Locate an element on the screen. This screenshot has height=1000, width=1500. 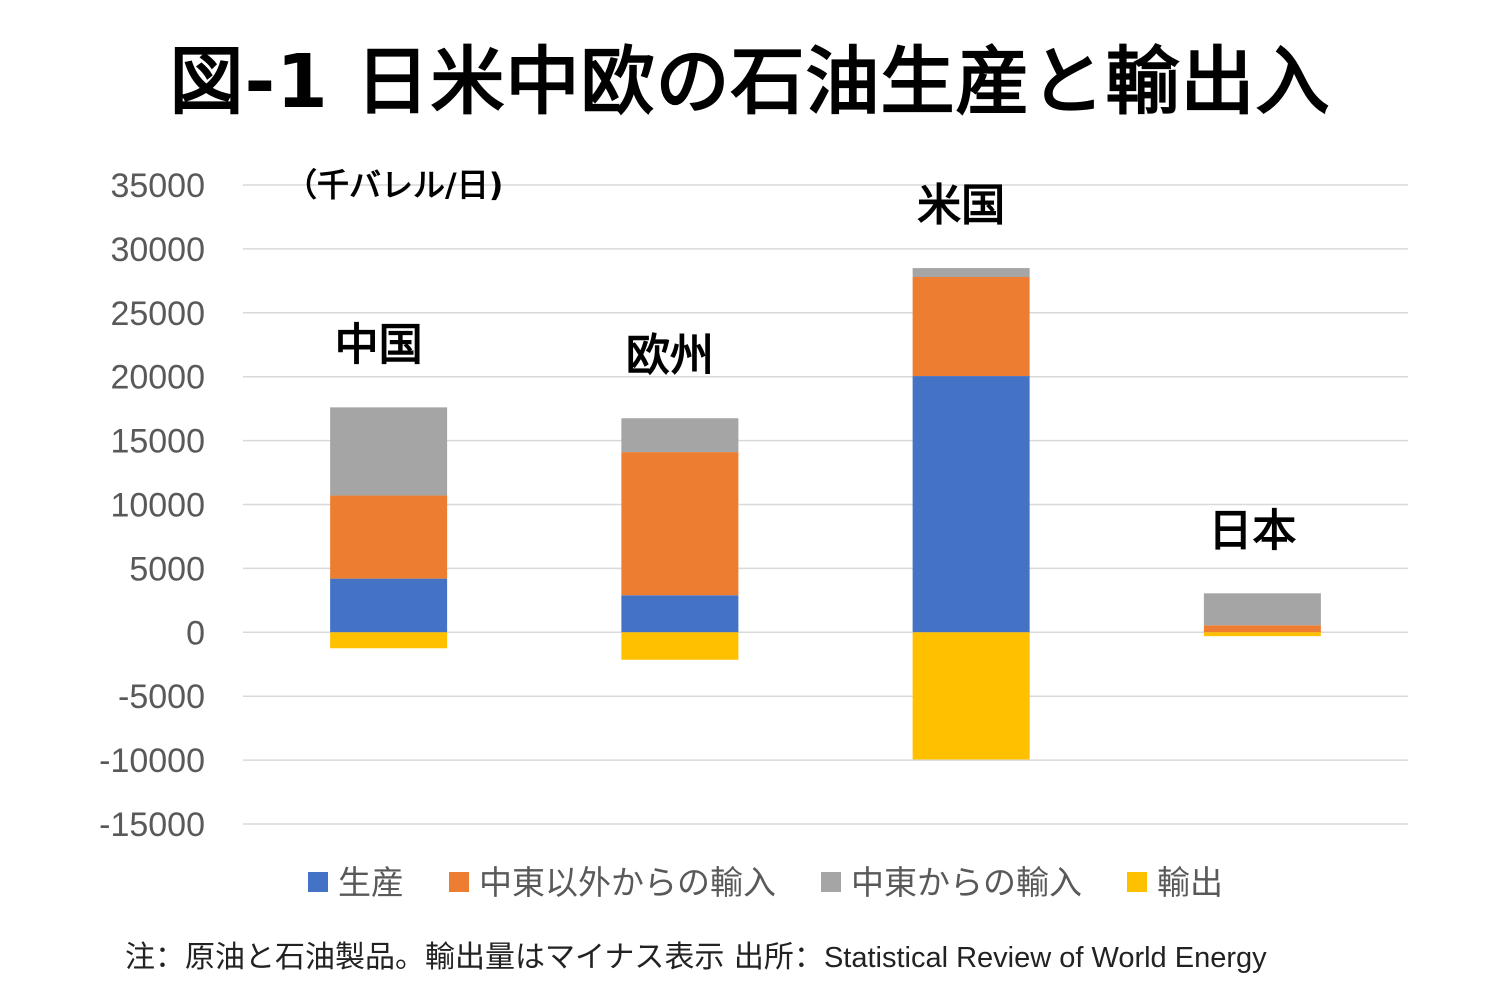
category-label: 米国 is located at coordinates (961, 205).